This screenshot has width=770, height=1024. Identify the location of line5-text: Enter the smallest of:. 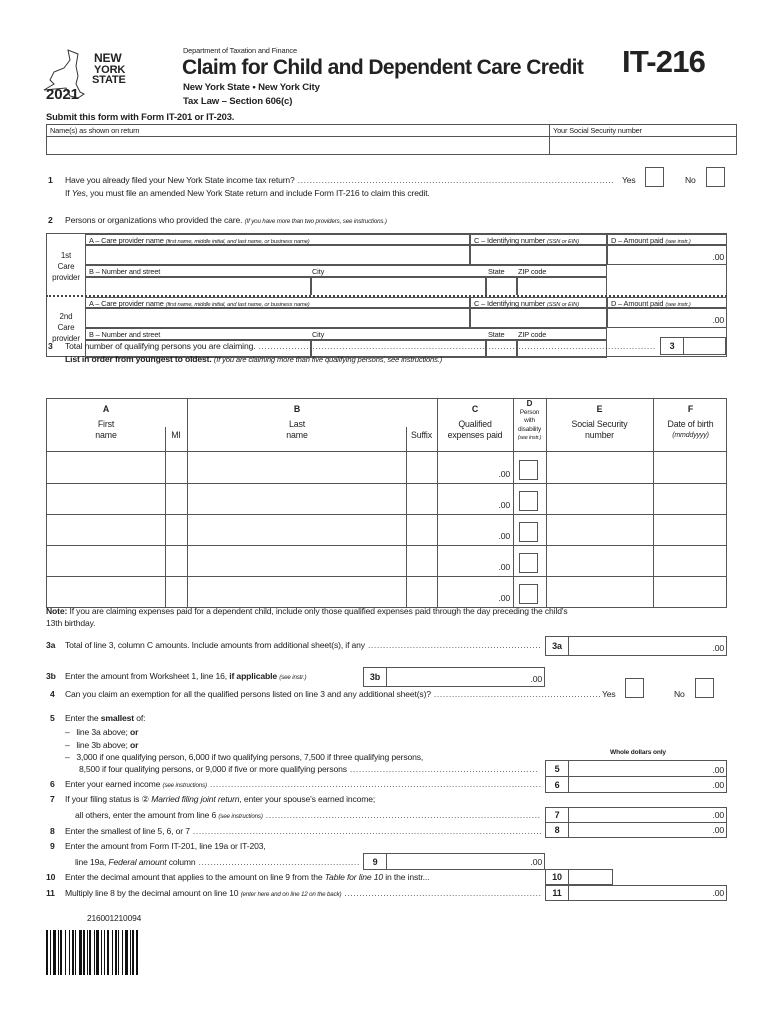
(105, 718).